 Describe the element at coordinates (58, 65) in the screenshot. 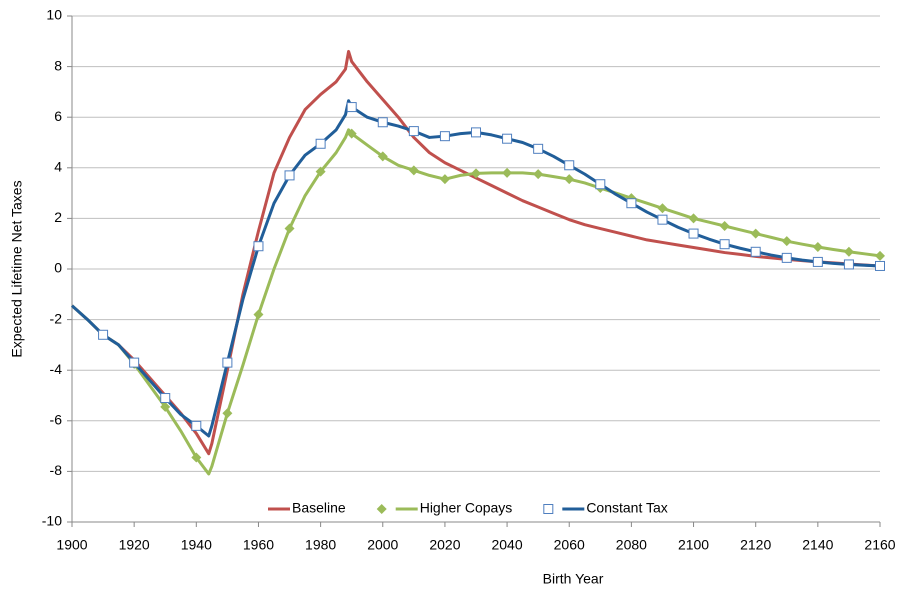

I see `y-tick-label: 8` at that location.